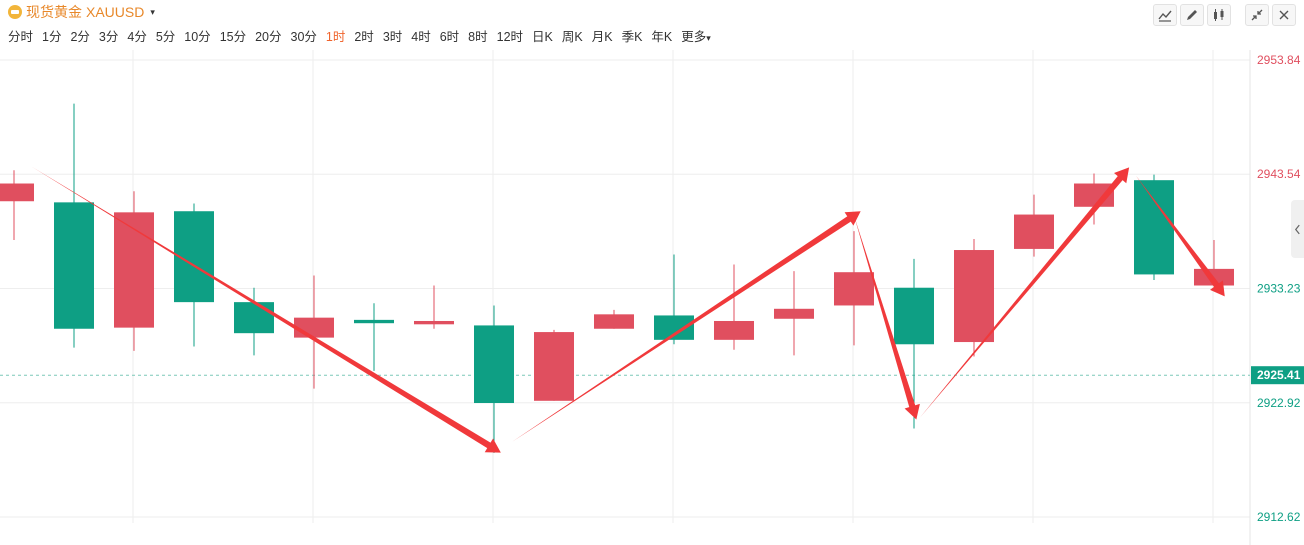 This screenshot has height=545, width=1304. Describe the element at coordinates (1279, 60) in the screenshot. I see `price-axis-label: 2953.84` at that location.